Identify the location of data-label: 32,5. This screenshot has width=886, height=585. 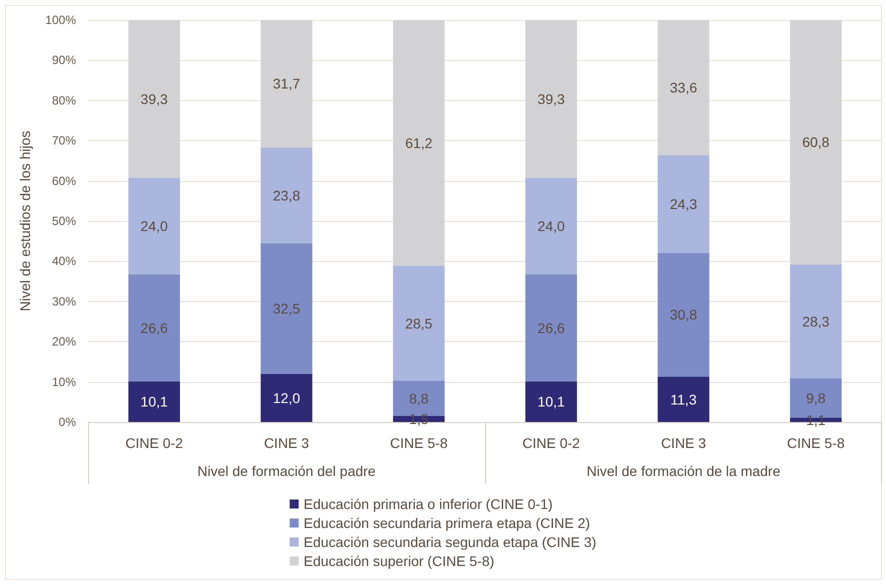
(286, 308).